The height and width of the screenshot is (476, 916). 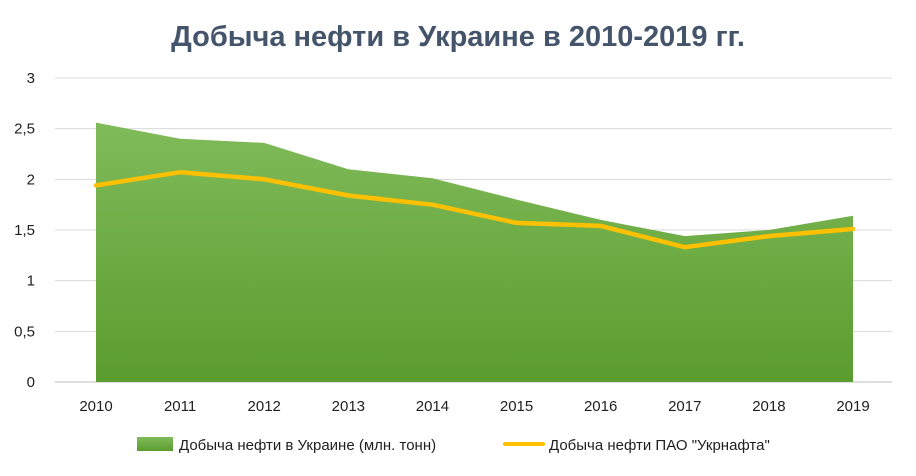 I want to click on y-tick-label: 0, so click(x=31, y=382).